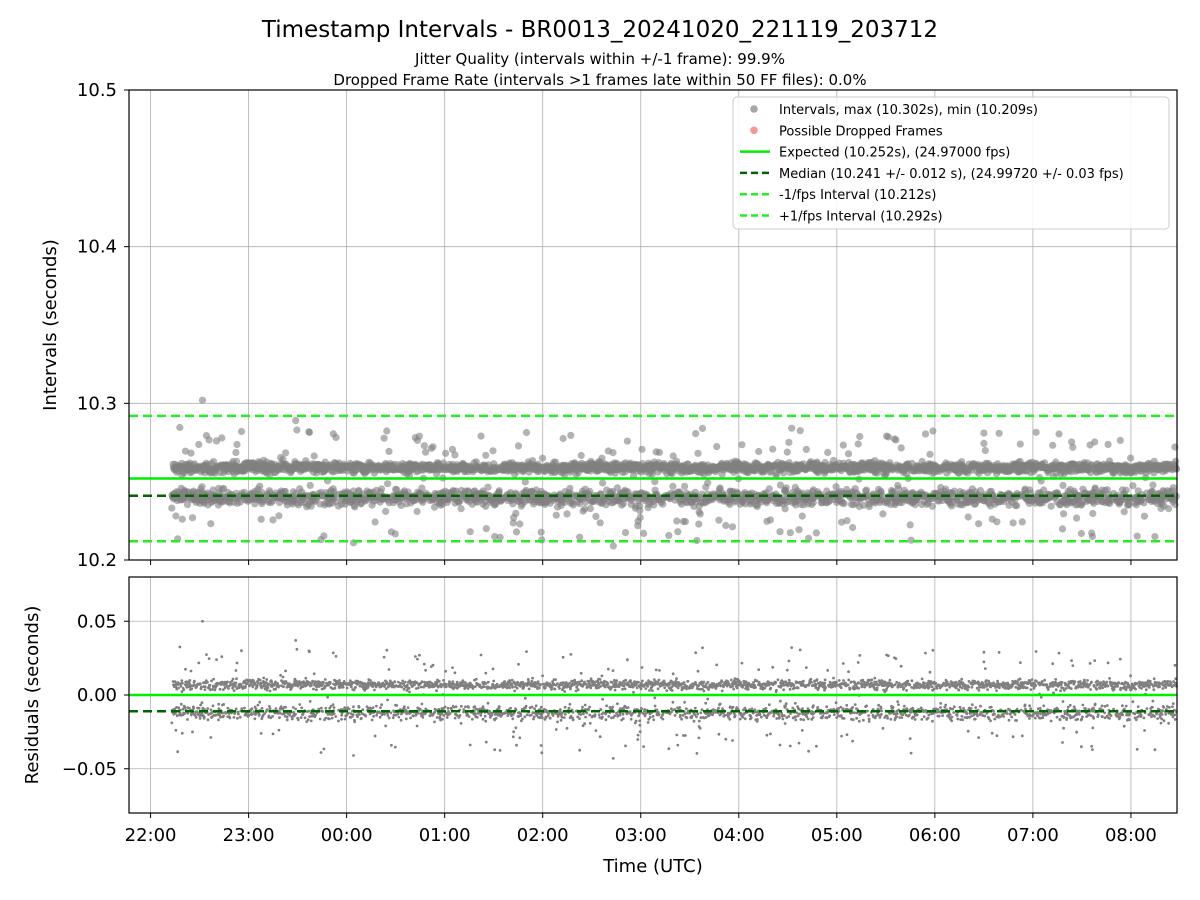 This screenshot has height=900, width=1200. What do you see at coordinates (861, 217) in the screenshot?
I see `legend-label: +1/fps Interval (10.292s)` at bounding box center [861, 217].